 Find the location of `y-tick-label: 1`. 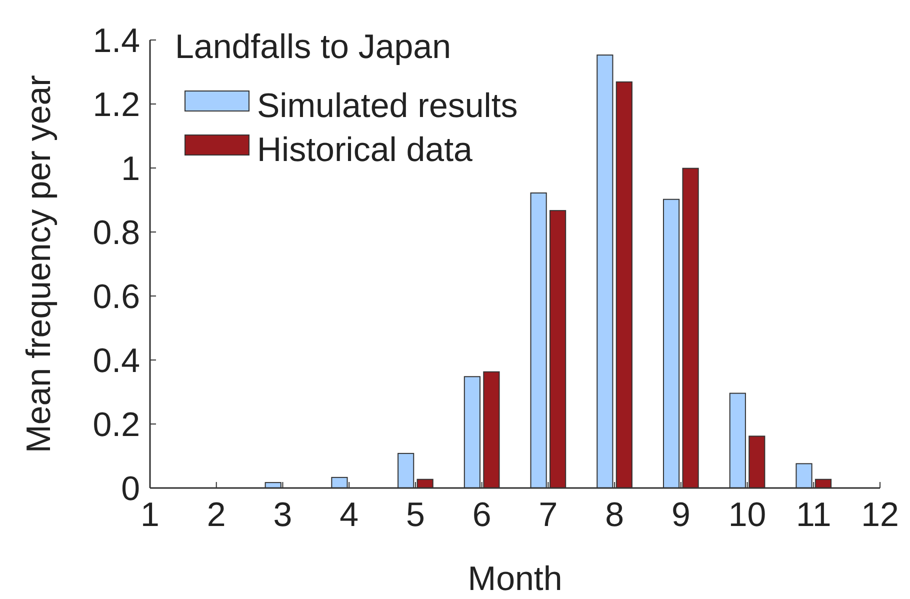

y-tick-label: 1 is located at coordinates (130, 169).